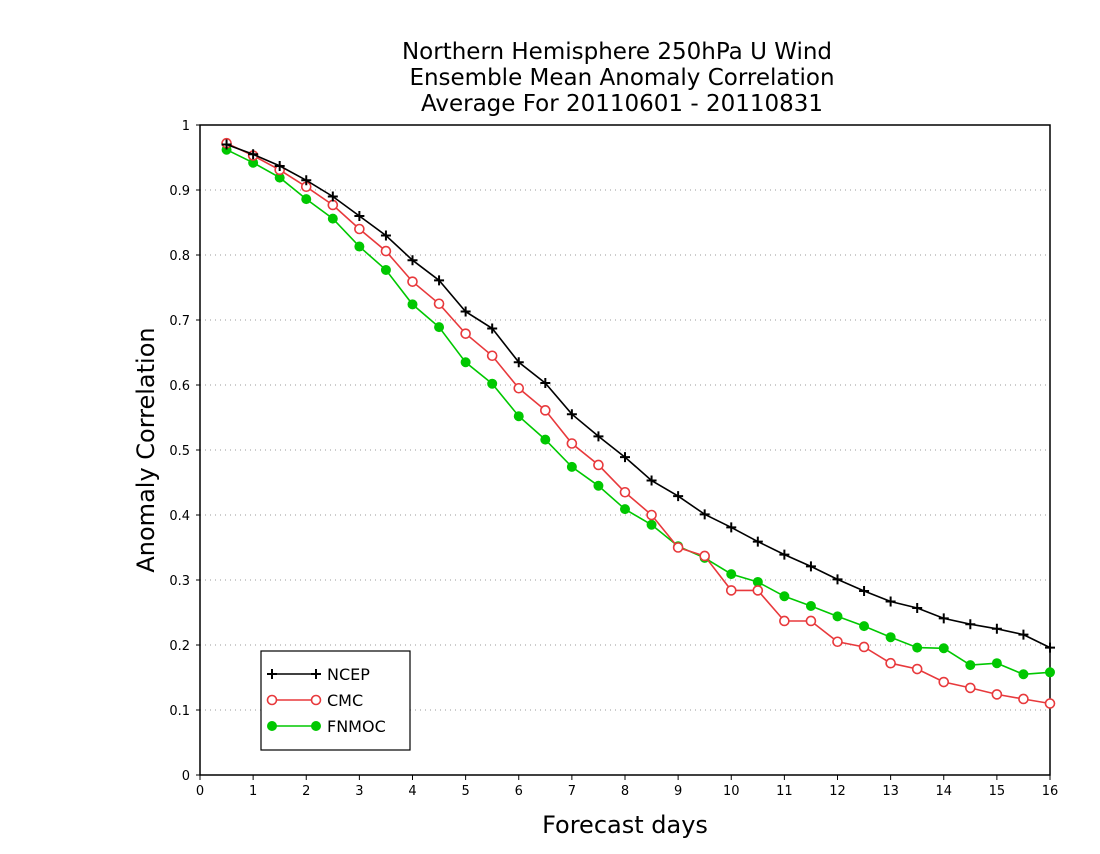 Image resolution: width=1100 pixels, height=854 pixels. What do you see at coordinates (890, 791) in the screenshot?
I see `x-tick-label: 13` at bounding box center [890, 791].